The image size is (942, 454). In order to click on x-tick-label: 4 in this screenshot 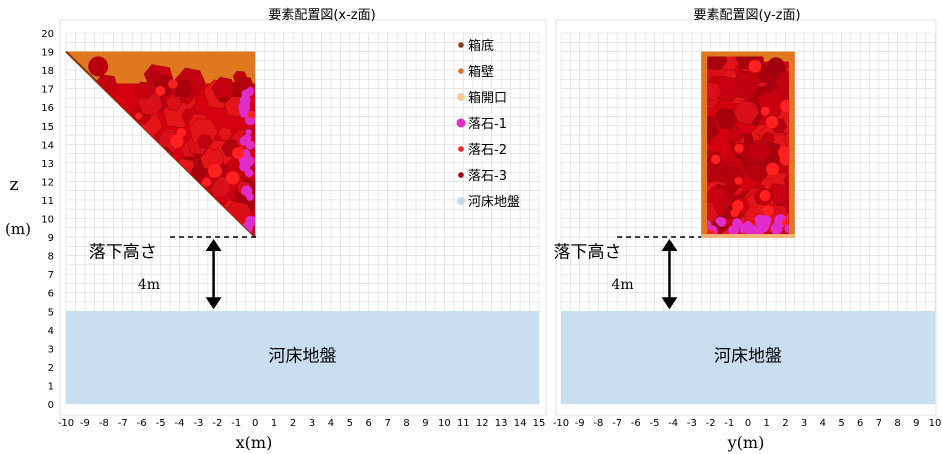, I will do `click(823, 423)`.